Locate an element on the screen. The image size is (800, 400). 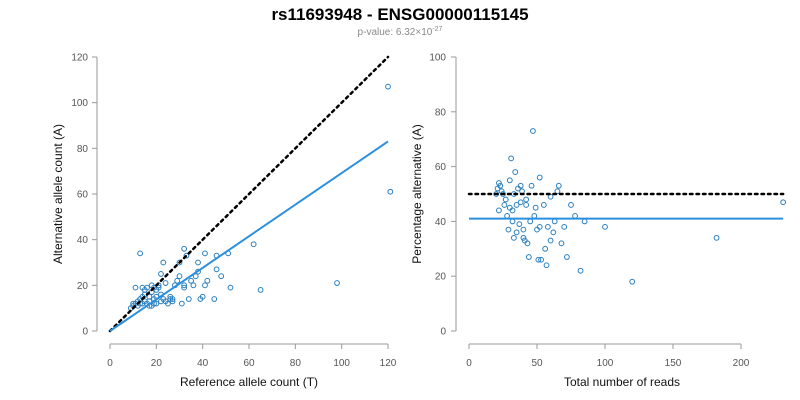
y-tick-label: 0 is located at coordinates (443, 332).